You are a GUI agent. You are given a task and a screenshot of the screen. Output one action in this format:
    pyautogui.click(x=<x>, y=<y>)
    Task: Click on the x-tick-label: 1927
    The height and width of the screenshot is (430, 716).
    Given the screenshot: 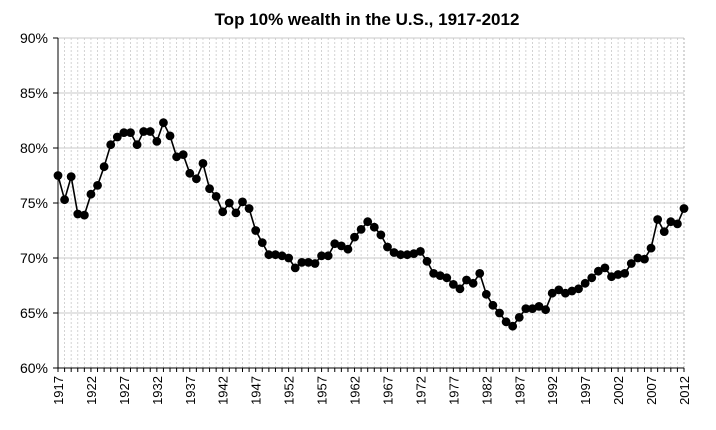 What is the action you would take?
    pyautogui.click(x=124, y=390)
    